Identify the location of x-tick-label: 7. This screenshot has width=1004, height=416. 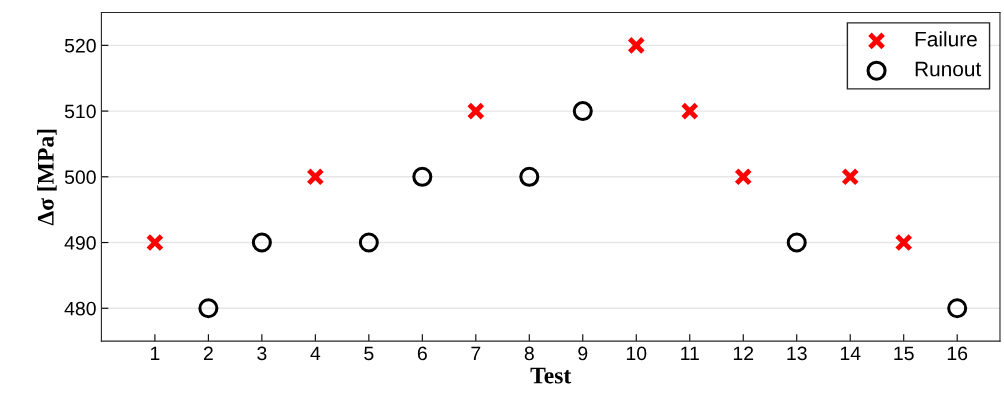
(476, 353).